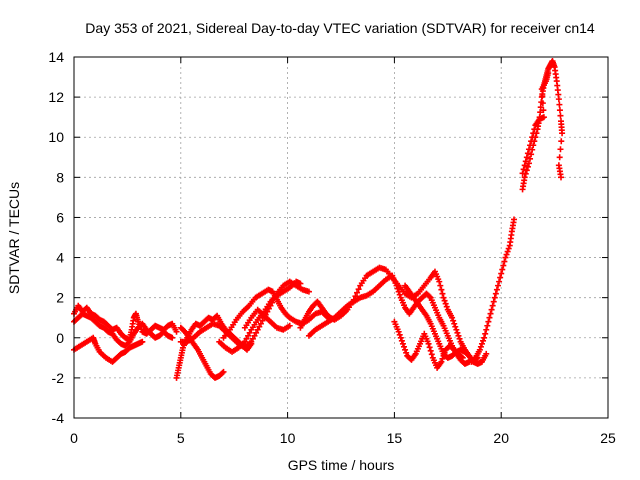 The width and height of the screenshot is (640, 480). What do you see at coordinates (181, 438) in the screenshot?
I see `x-tick-label: 5` at bounding box center [181, 438].